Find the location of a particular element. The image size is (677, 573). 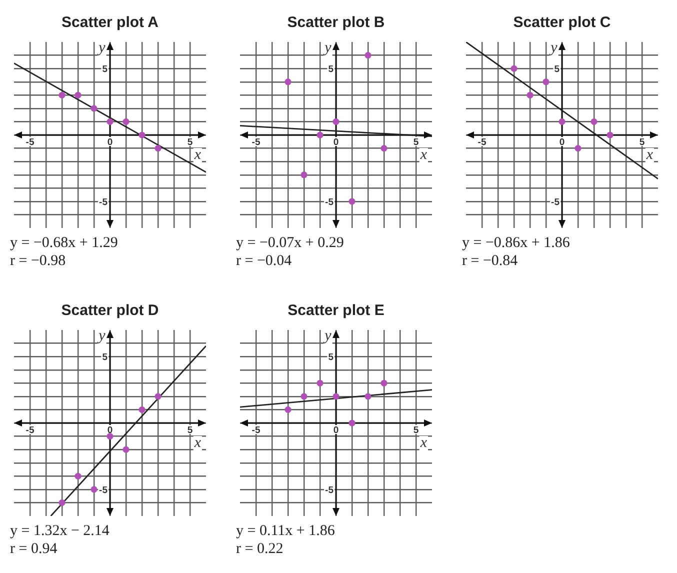

text: r = 0.94 is located at coordinates (34, 549).